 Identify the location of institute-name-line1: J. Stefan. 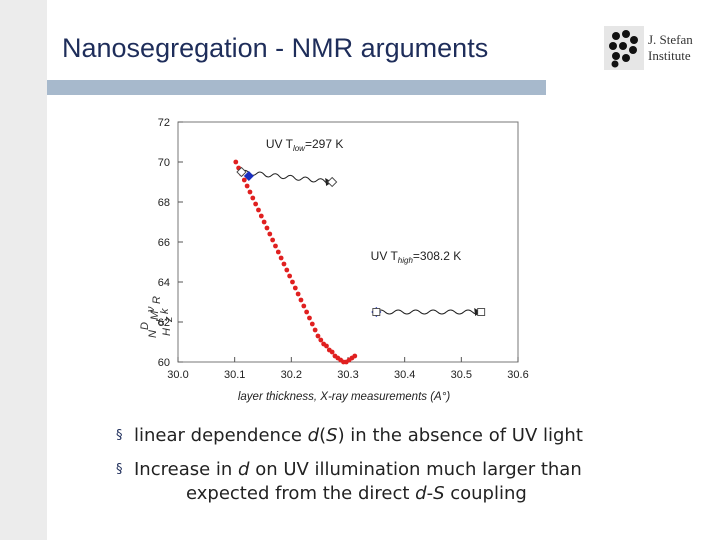
(670, 39).